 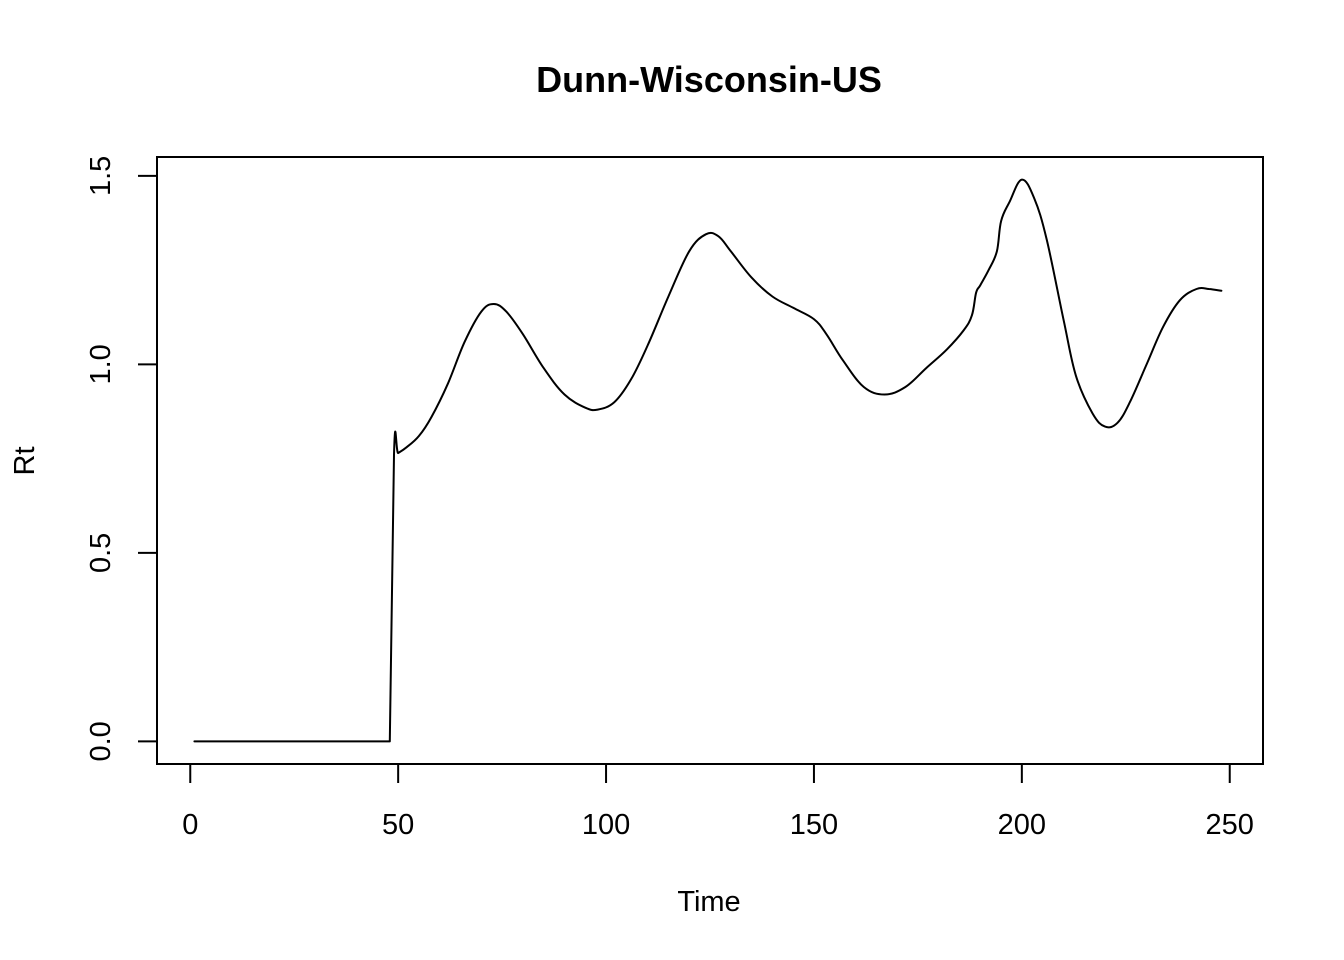 What do you see at coordinates (1022, 825) in the screenshot?
I see `x-tick-label: 200` at bounding box center [1022, 825].